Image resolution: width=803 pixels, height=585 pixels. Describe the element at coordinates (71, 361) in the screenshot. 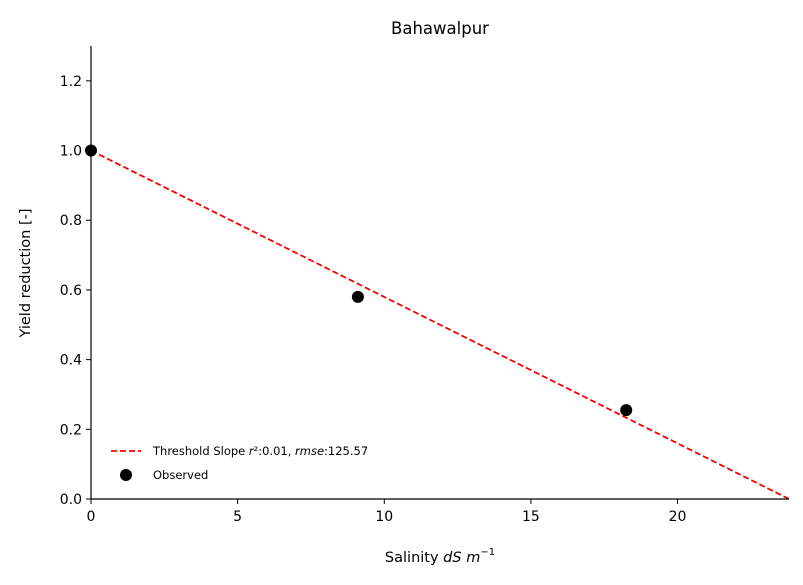

I see `y-tick-label: 0.4` at that location.